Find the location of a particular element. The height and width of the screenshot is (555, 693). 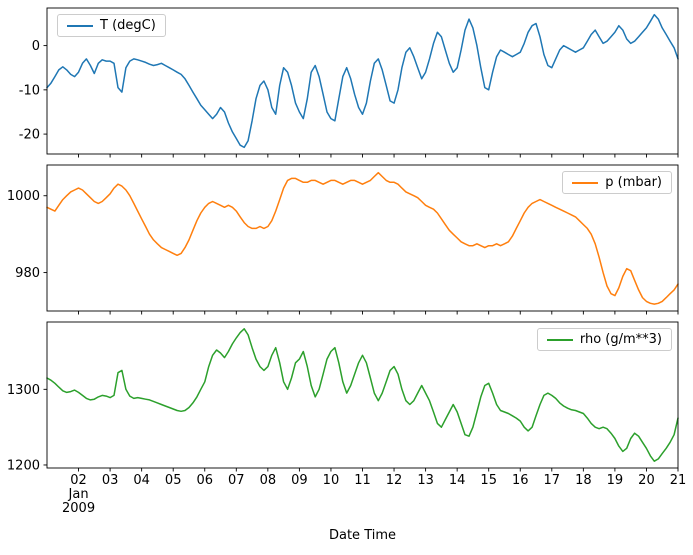

x-tick-label: 17 is located at coordinates (552, 480).